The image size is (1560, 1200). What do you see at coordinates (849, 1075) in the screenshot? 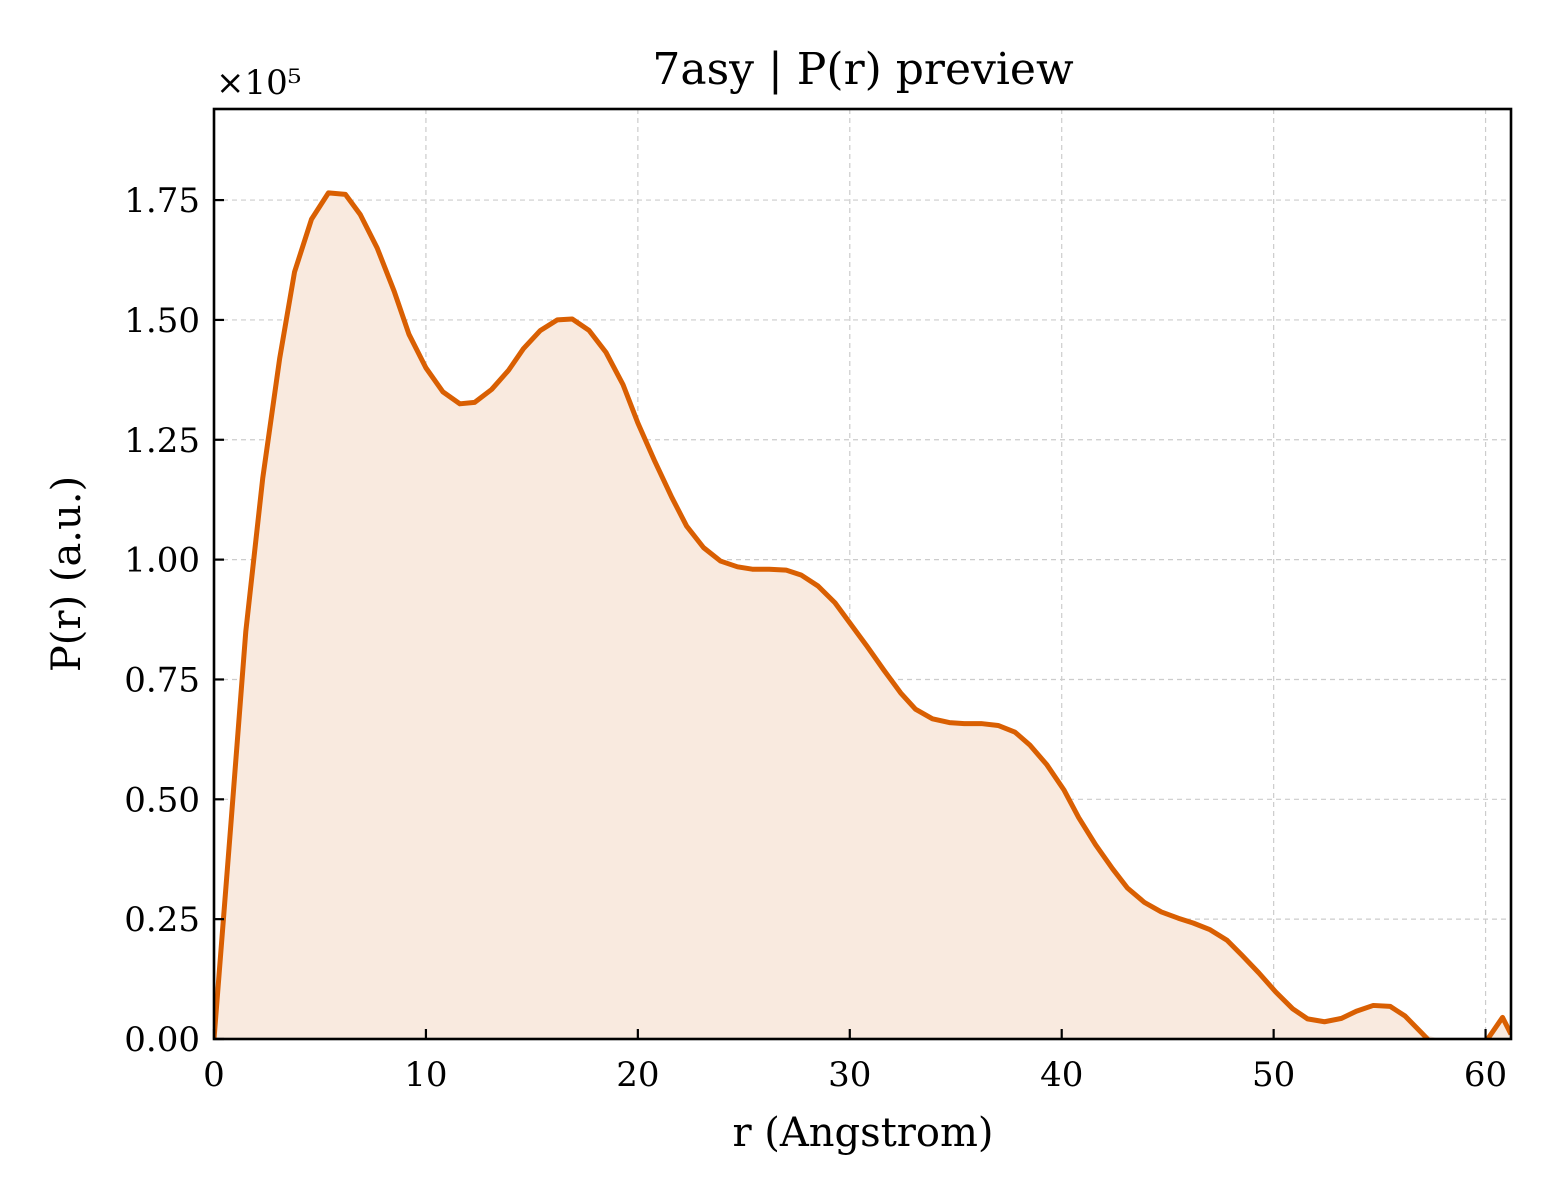
I see `x-tick-label: 30` at bounding box center [849, 1075].